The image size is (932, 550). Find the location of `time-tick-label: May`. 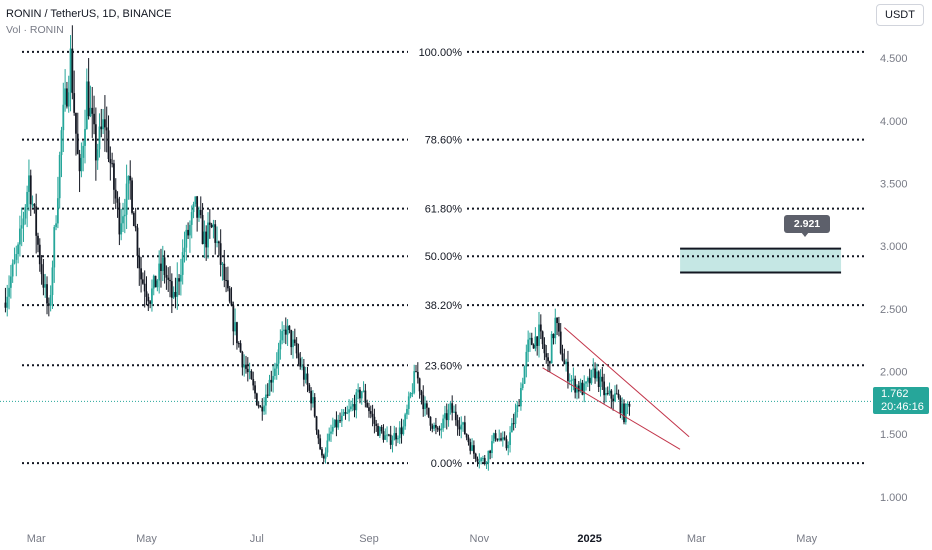

time-tick-label: May is located at coordinates (806, 539).